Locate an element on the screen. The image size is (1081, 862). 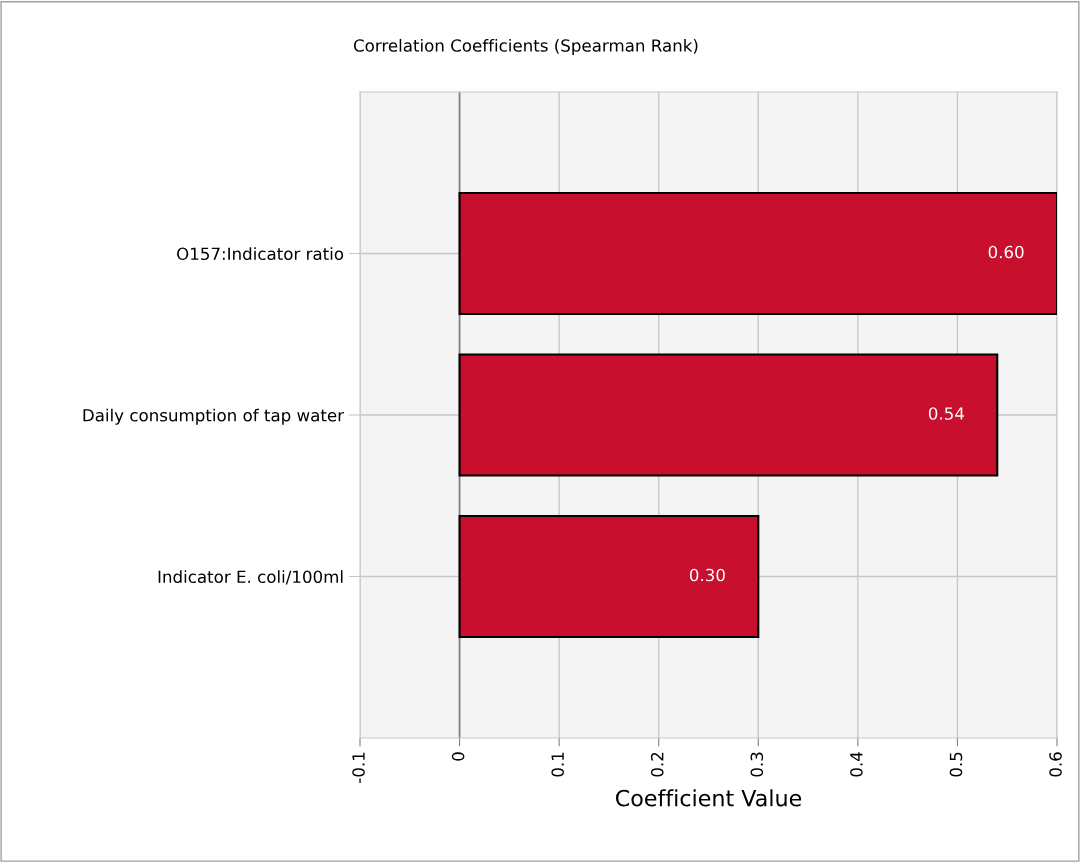
data-label: 0.60 is located at coordinates (1006, 252).